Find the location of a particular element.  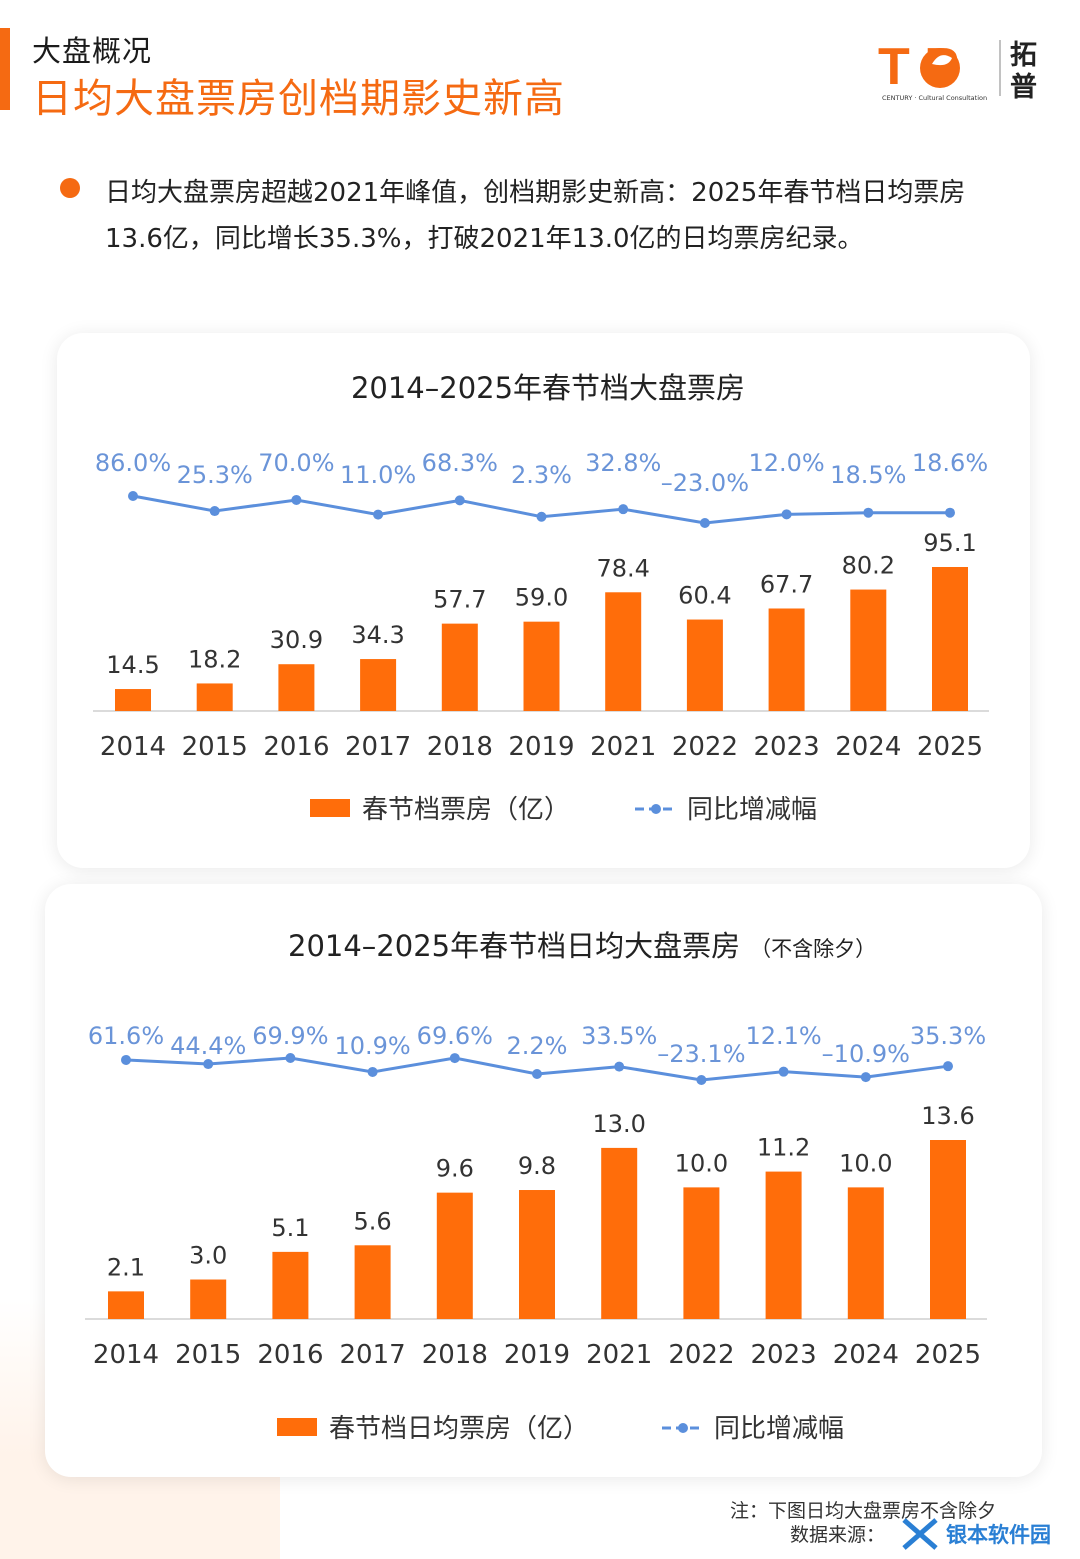

bar-label-2018: 57.7 is located at coordinates (459, 600).